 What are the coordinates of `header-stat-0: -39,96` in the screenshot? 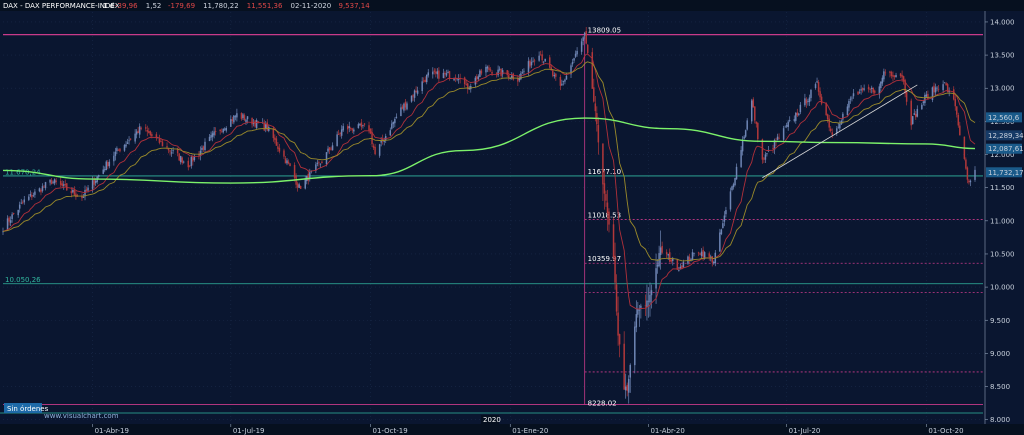 It's located at (126, 6).